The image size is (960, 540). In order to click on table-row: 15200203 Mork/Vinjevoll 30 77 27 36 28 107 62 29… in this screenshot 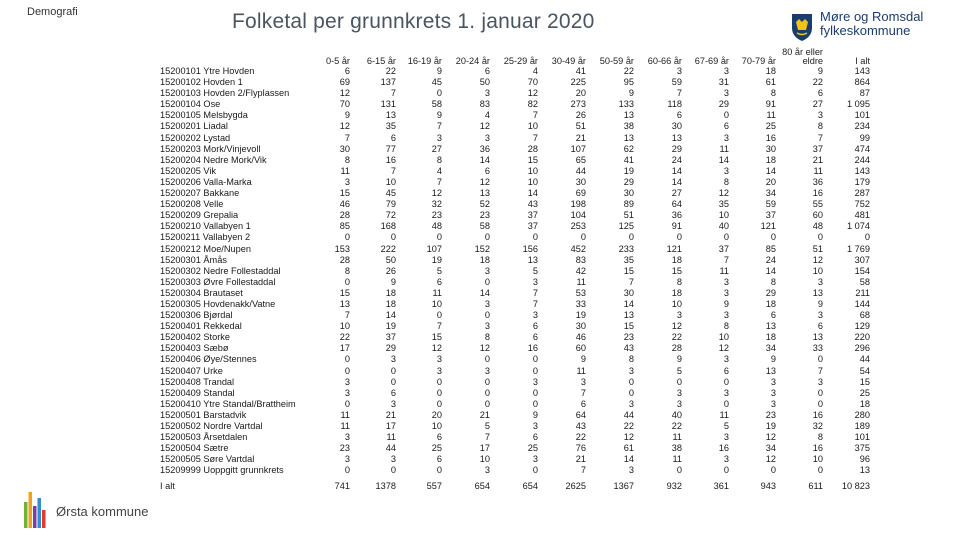, I will do `click(515, 149)`.